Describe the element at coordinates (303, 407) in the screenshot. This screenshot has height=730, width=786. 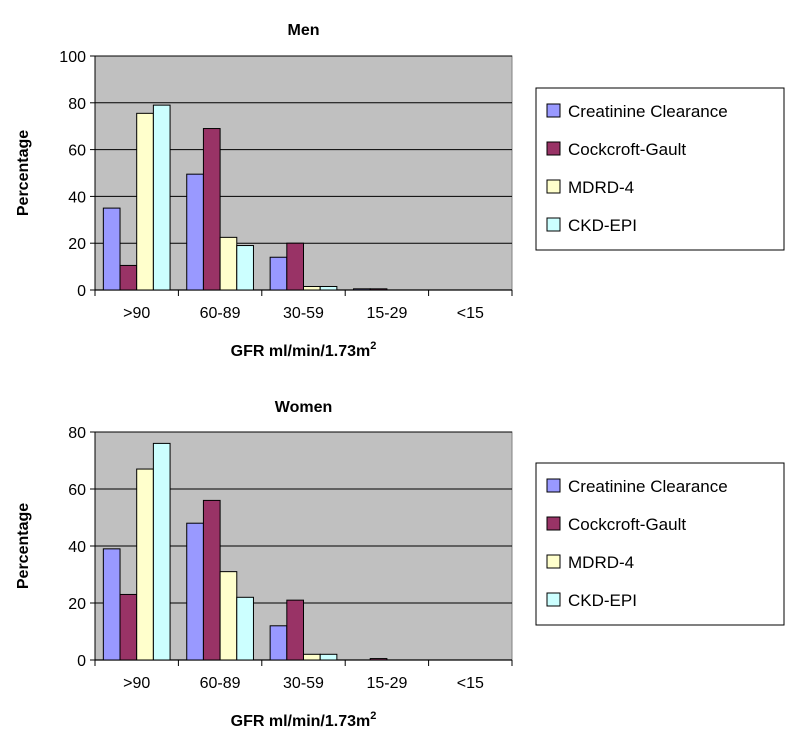
I see `chart-title: Women` at that location.